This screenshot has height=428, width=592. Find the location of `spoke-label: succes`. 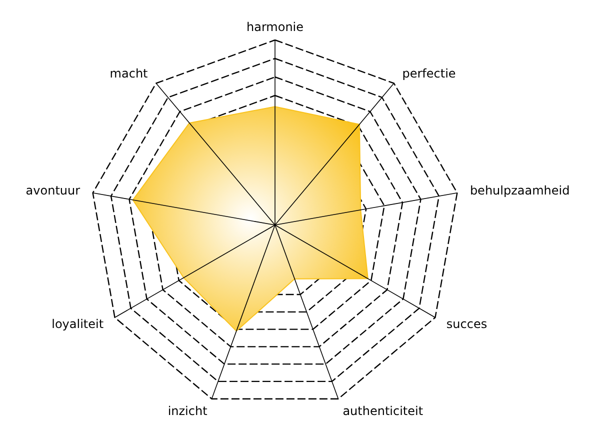

spoke-label: succes is located at coordinates (467, 323).